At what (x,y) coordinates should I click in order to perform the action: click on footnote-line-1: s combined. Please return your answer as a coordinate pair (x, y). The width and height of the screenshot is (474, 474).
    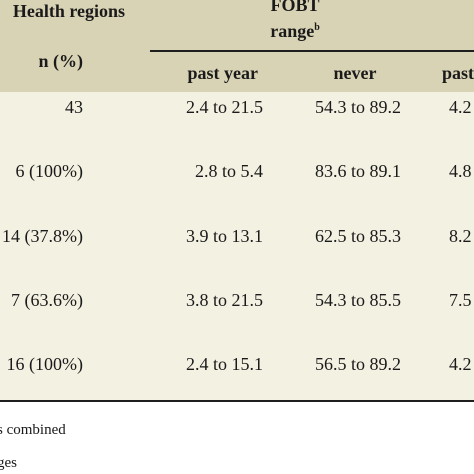
    Looking at the image, I should click on (33, 430).